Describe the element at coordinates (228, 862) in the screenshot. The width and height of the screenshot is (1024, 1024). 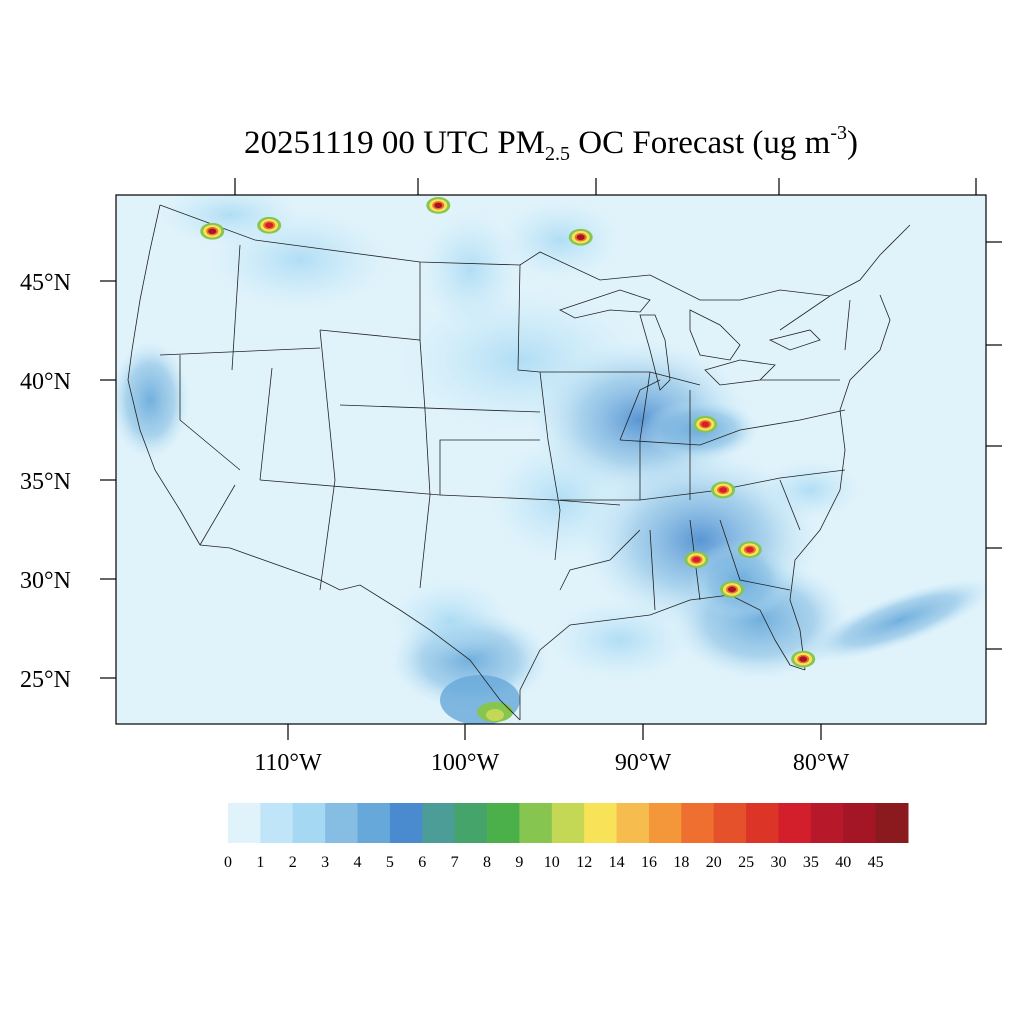
I see `colorbar-label: 0` at that location.